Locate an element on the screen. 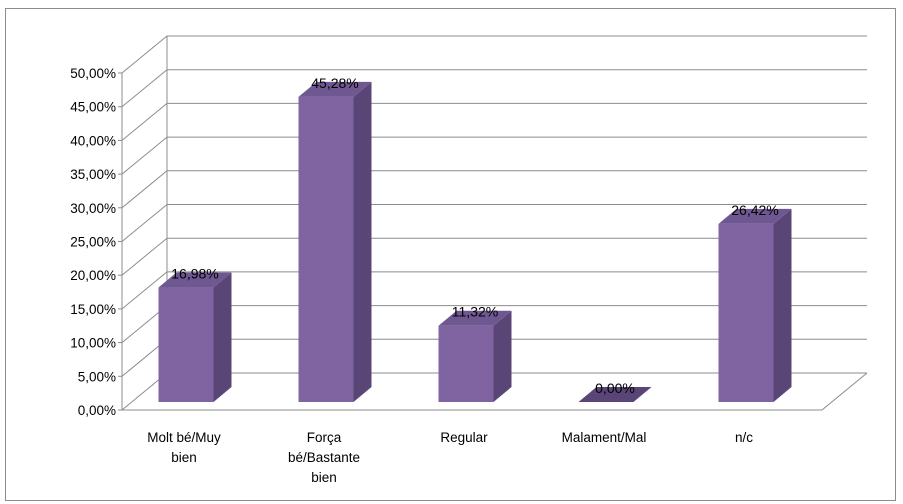 The height and width of the screenshot is (504, 903). category-label: n/c is located at coordinates (744, 437).